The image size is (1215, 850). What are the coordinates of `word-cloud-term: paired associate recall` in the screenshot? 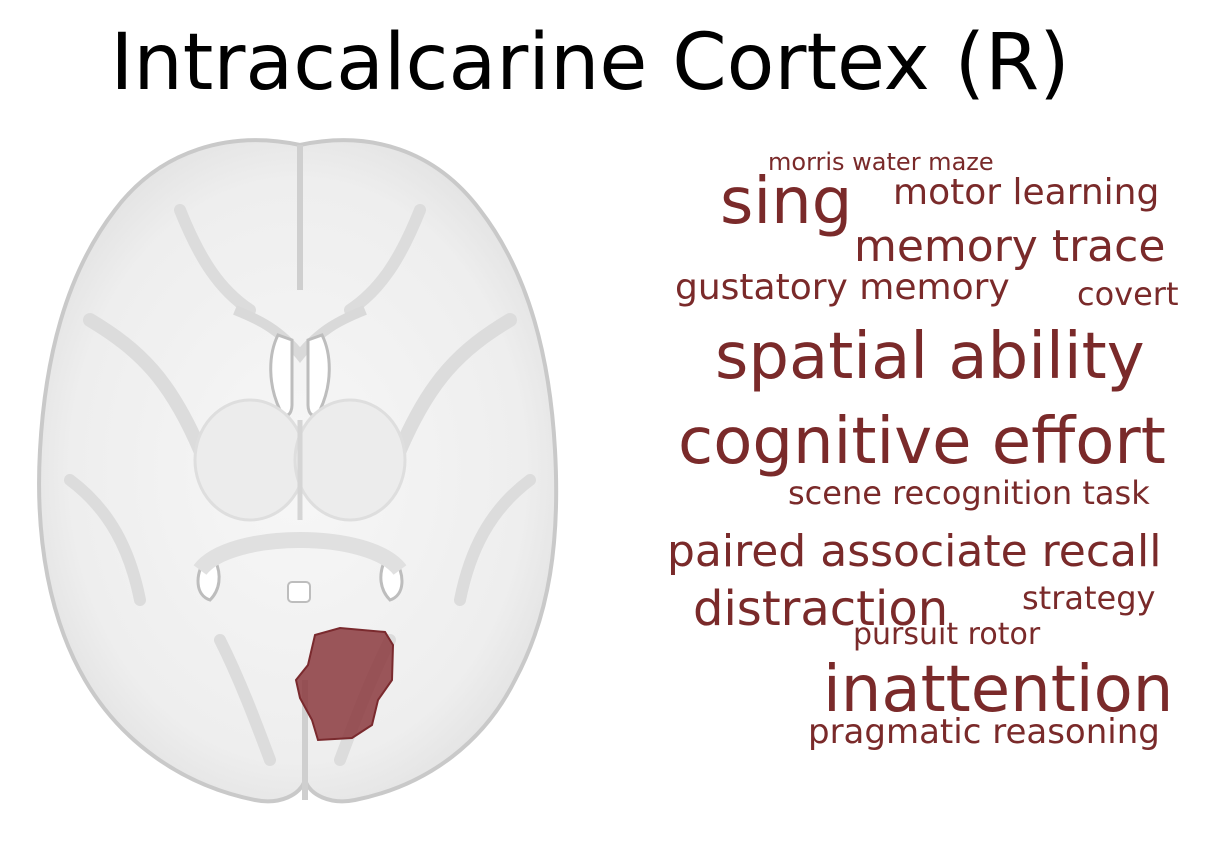 It's located at (914, 551).